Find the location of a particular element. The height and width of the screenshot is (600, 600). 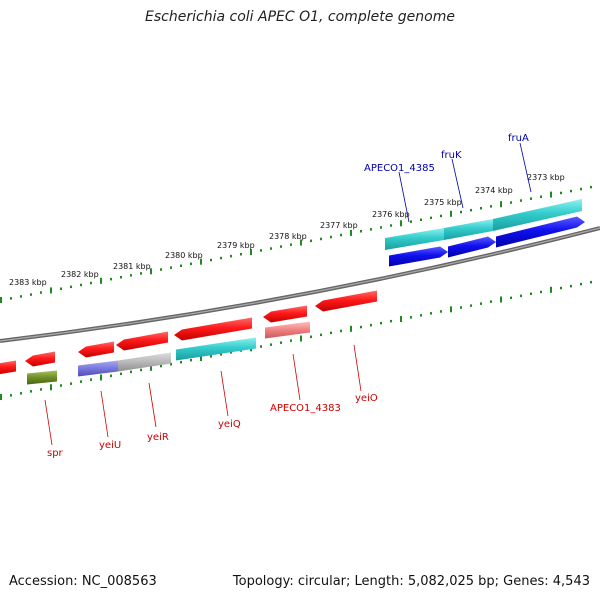

gene-arrow-yeiU is located at coordinates (96, 349).